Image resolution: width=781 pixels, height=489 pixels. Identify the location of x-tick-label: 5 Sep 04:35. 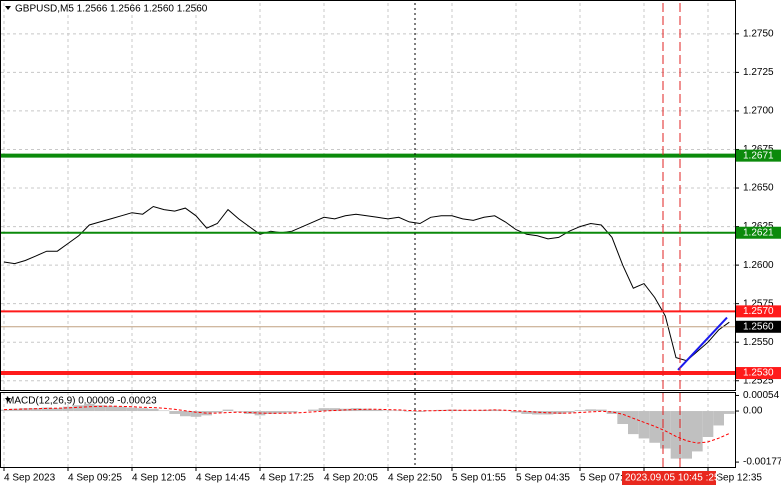
(543, 478).